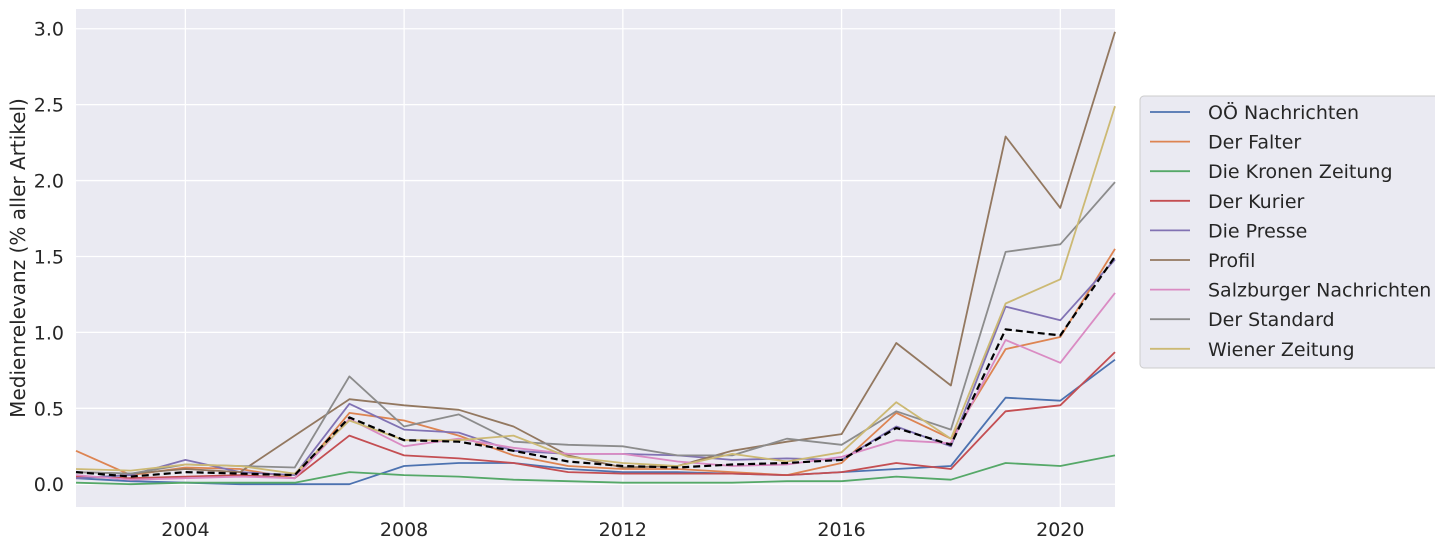  Describe the element at coordinates (1271, 320) in the screenshot. I see `legend-entry: Der Standard` at that location.